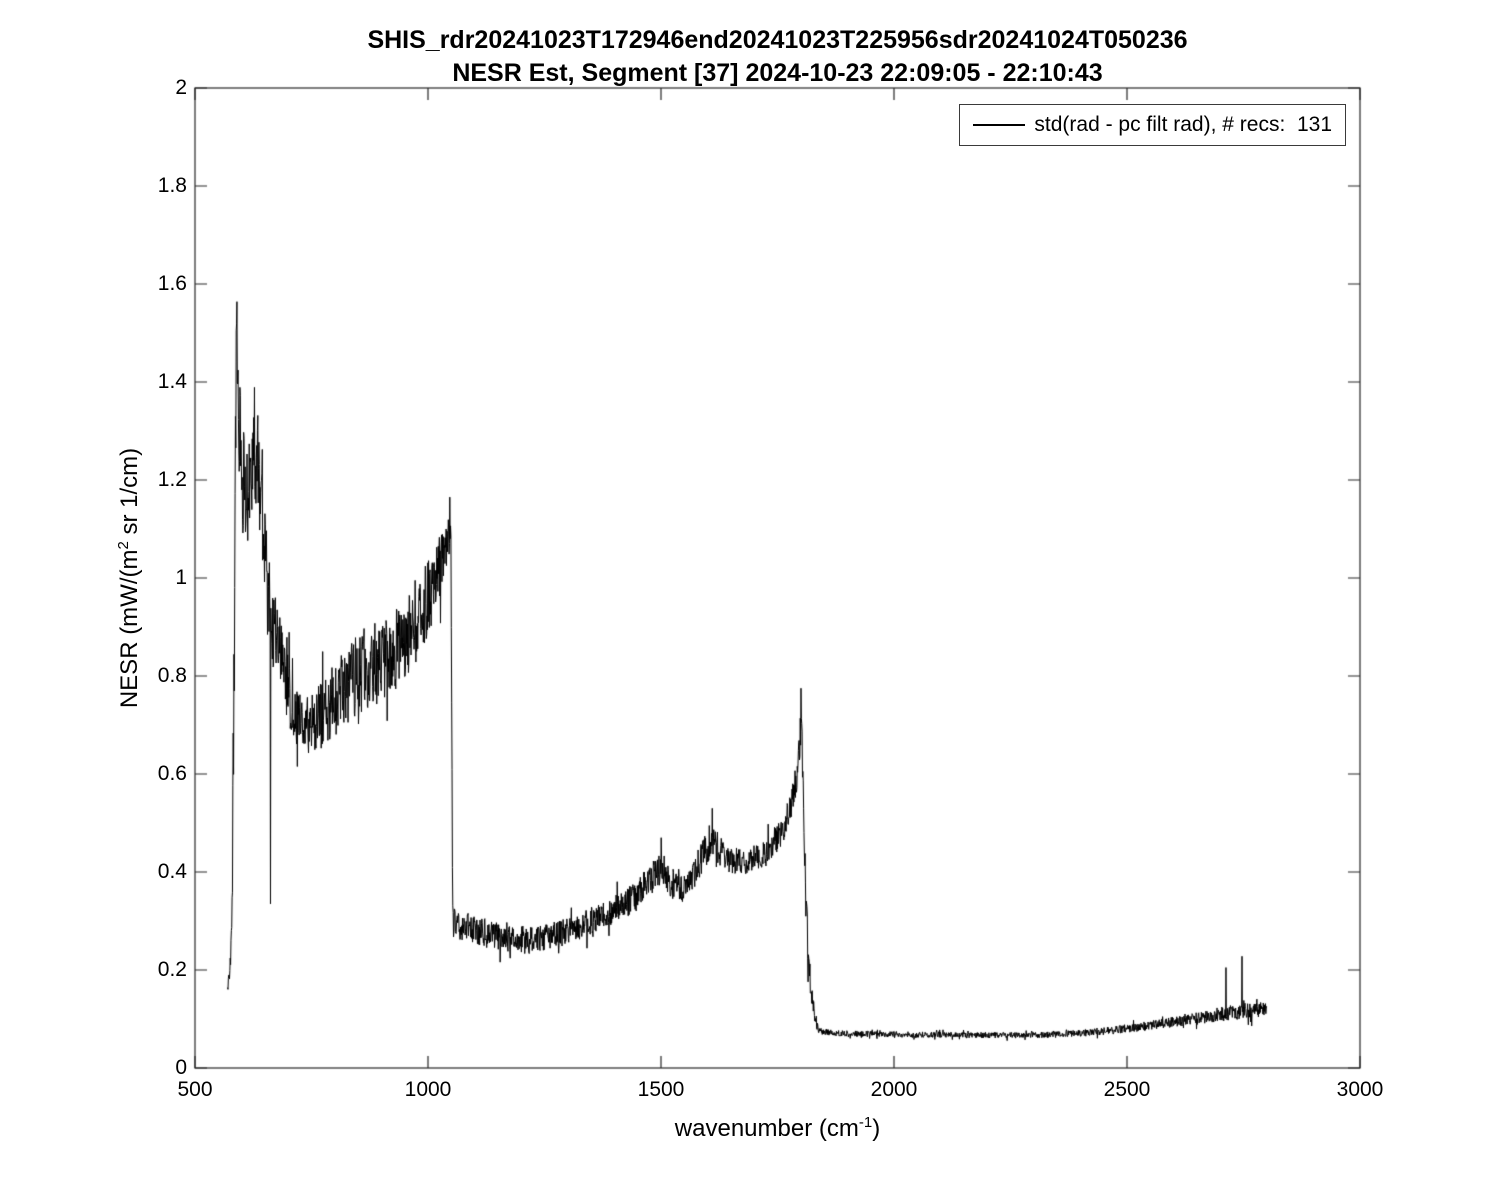  I want to click on y-tick-label: 1.8, so click(172, 185).